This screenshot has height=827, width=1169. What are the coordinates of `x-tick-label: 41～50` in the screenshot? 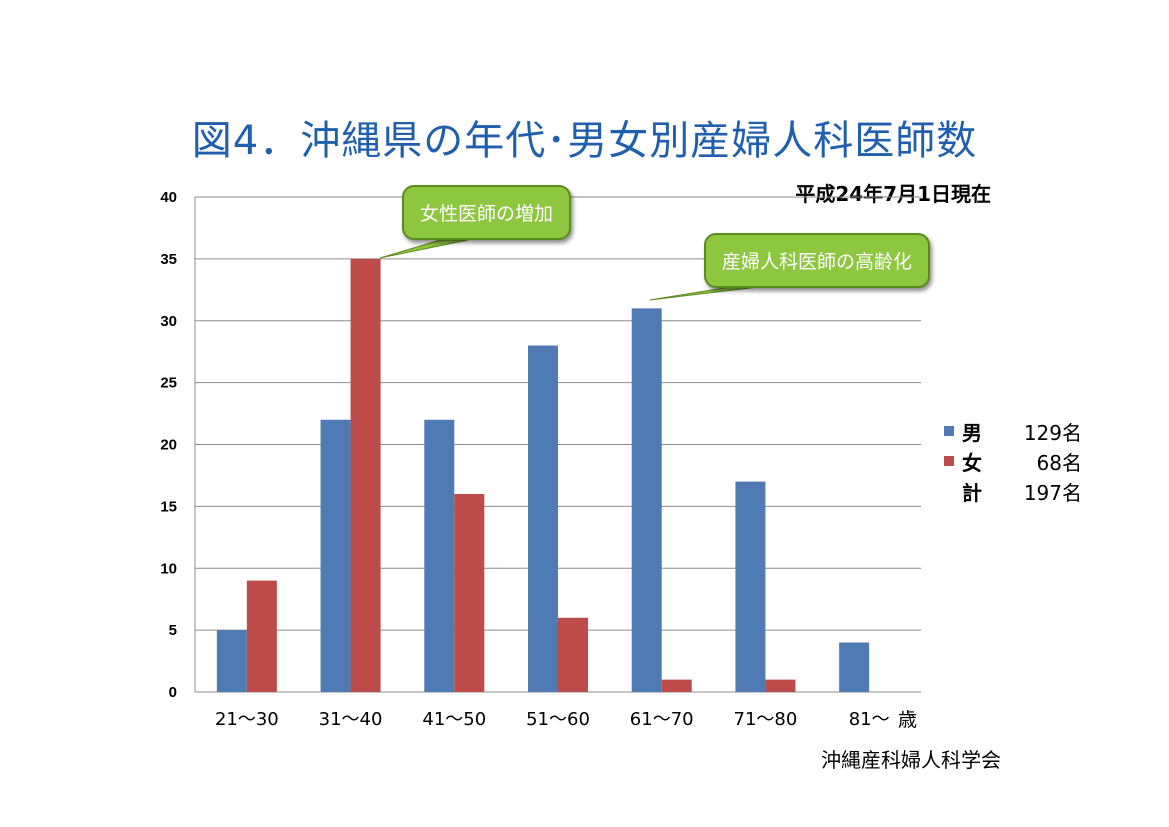 It's located at (454, 719).